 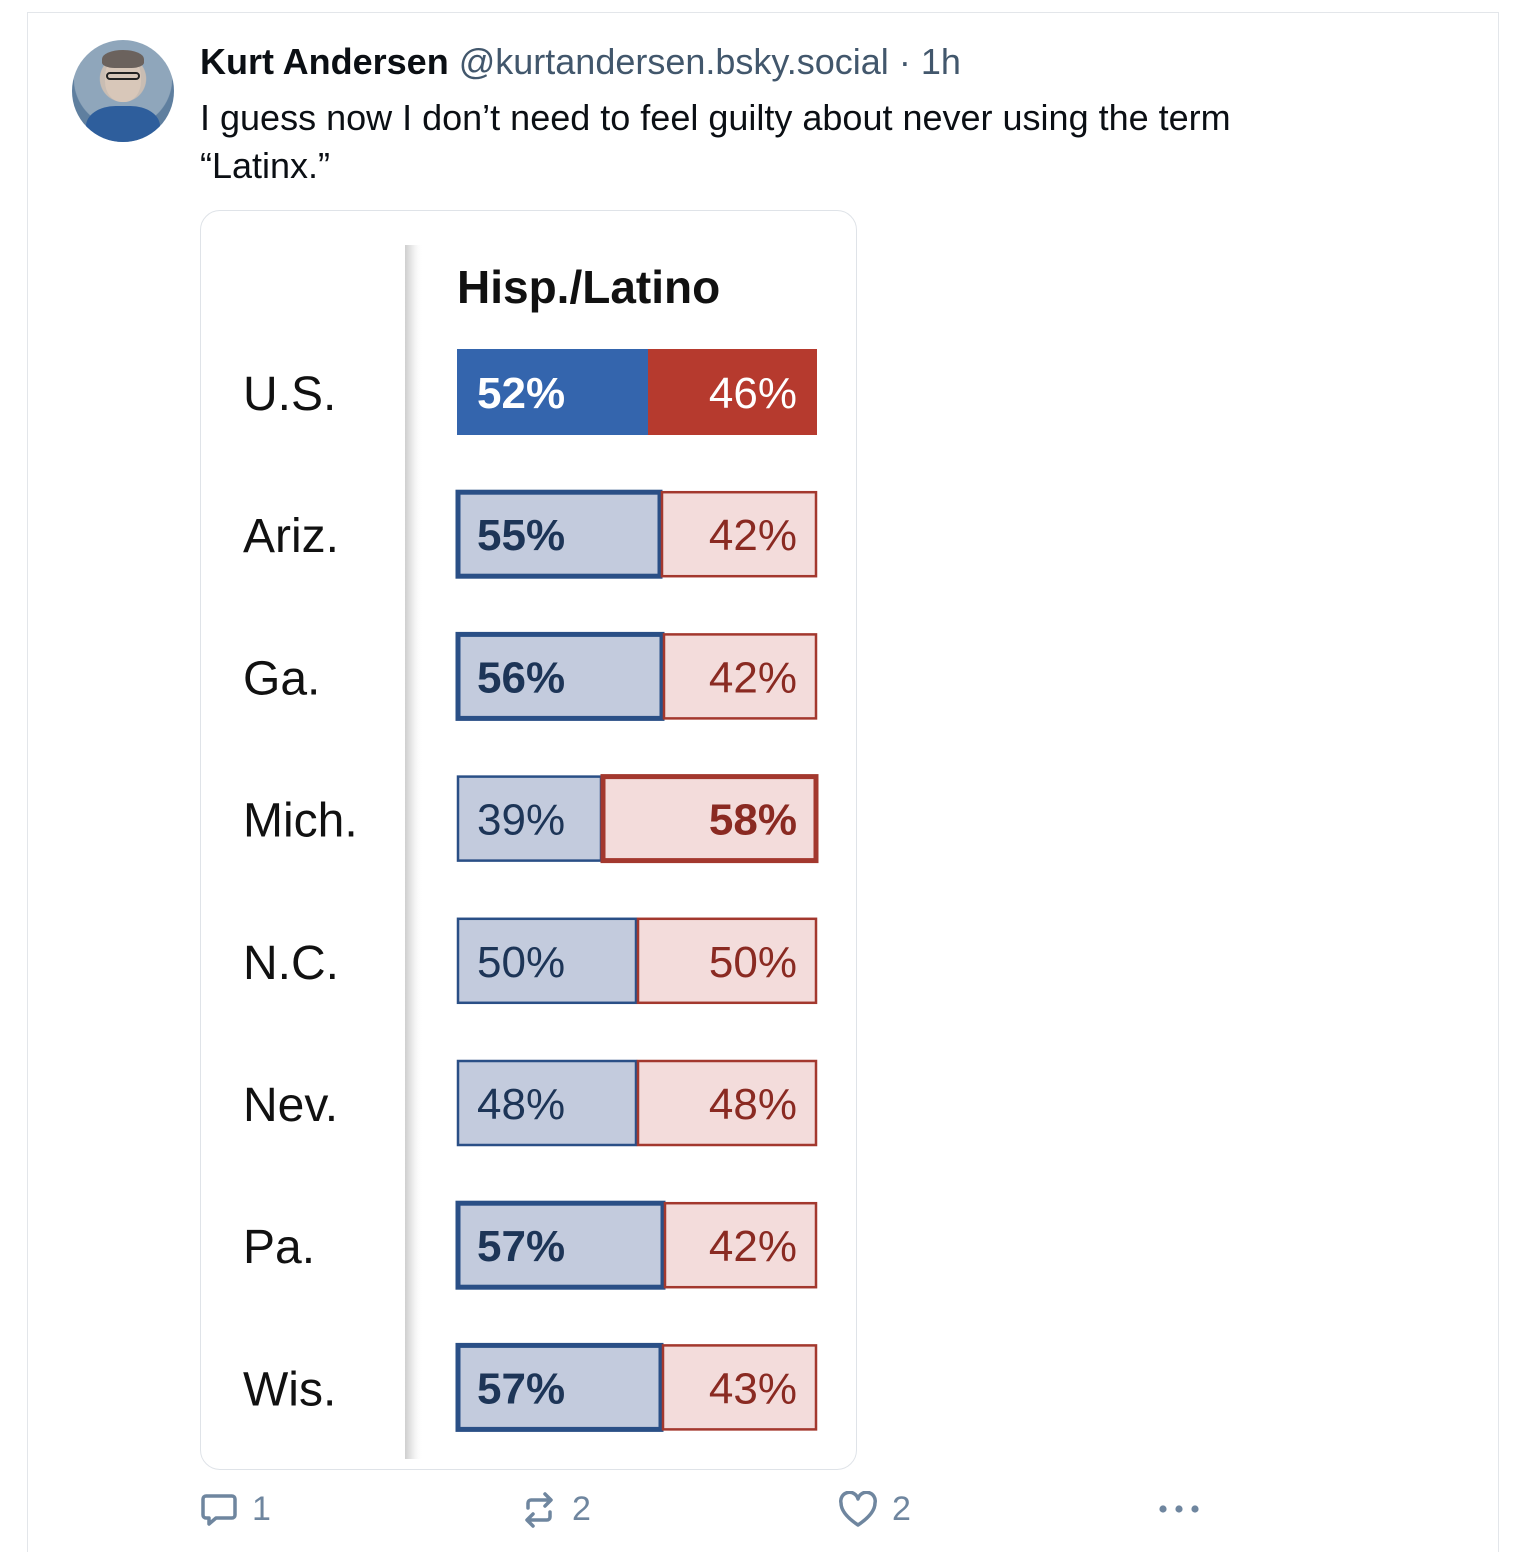 I want to click on rep-value-label: 50%, so click(x=753, y=962).